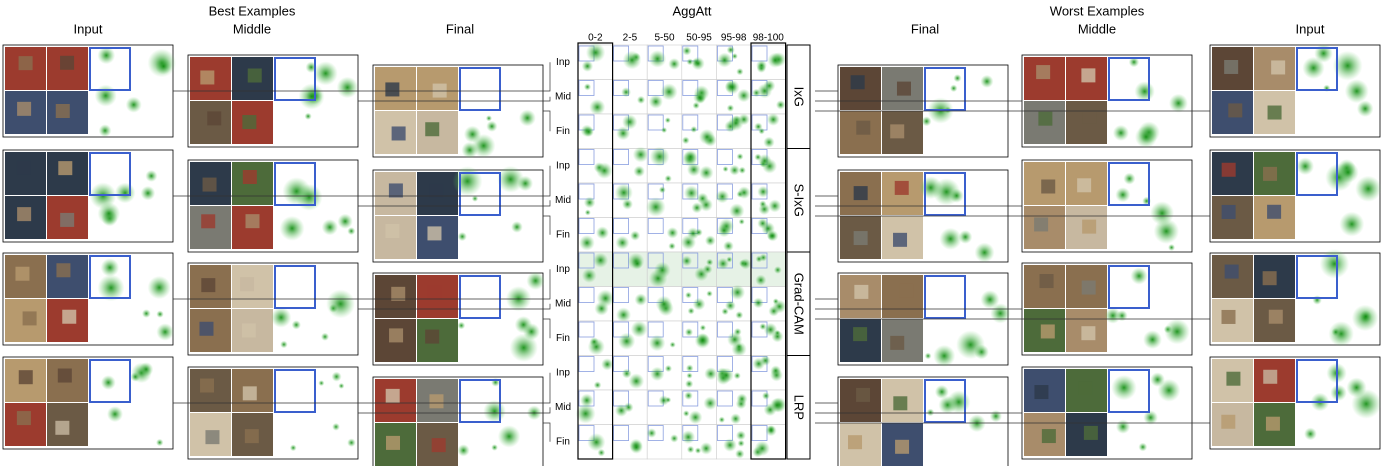 Image resolution: width=1388 pixels, height=471 pixels. What do you see at coordinates (563, 372) in the screenshot?
I see `layer-label: Inp` at bounding box center [563, 372].